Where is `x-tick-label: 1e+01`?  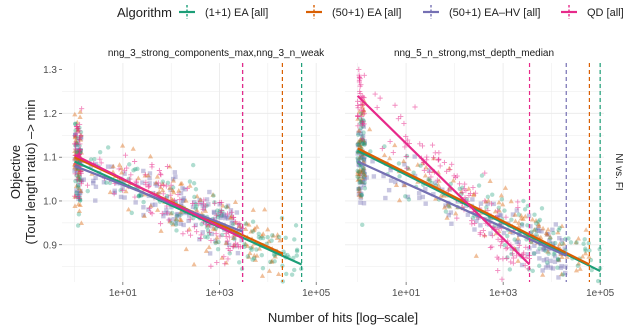
x-tick-label: 1e+01 is located at coordinates (123, 293).